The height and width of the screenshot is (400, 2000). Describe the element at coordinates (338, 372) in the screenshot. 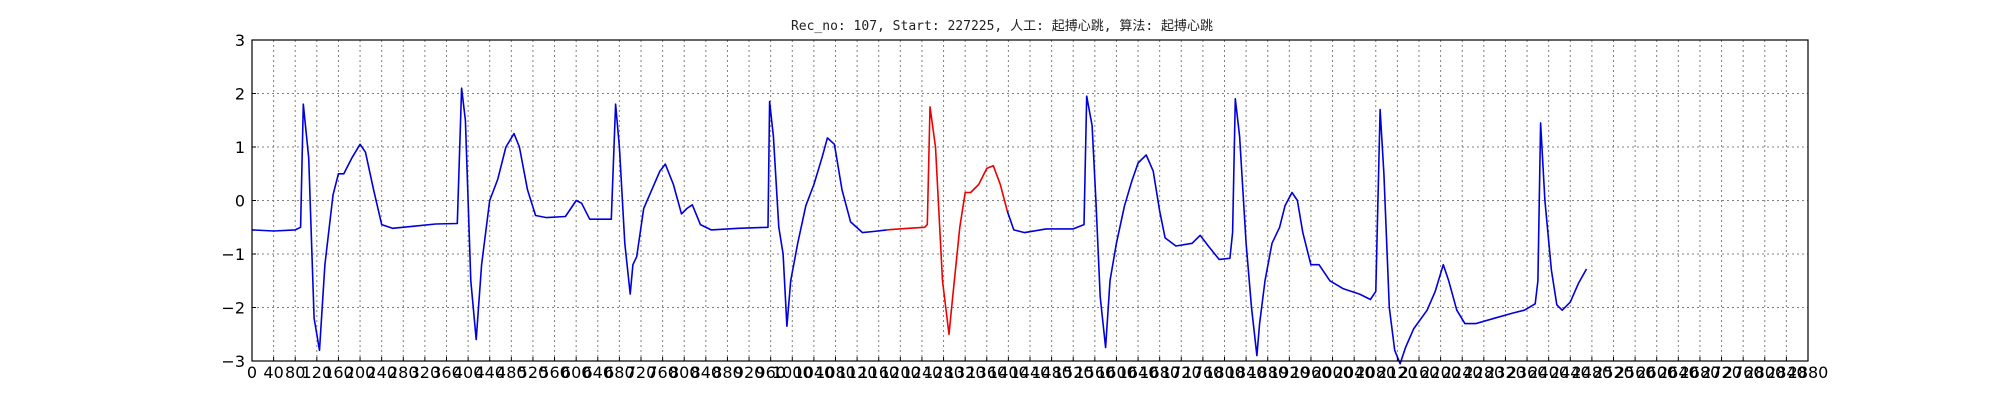

I see `x-tick-label: 160` at that location.